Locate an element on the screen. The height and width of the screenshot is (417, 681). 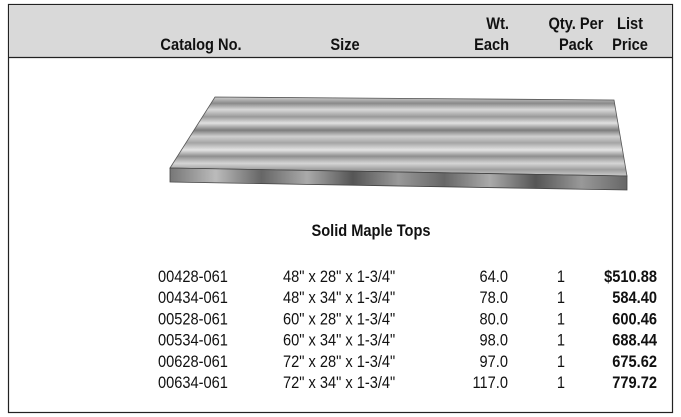
cell: 64.0 is located at coordinates (494, 277).